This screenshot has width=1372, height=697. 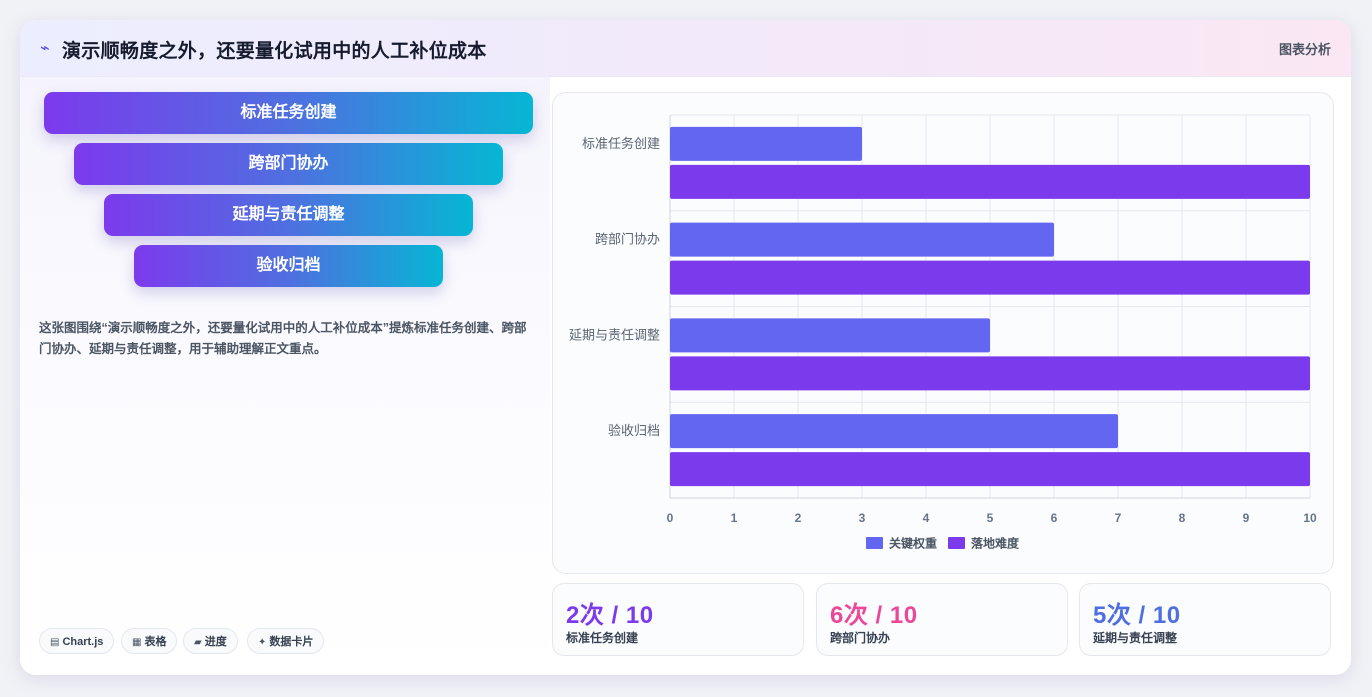 What do you see at coordinates (155, 642) in the screenshot?
I see `tag-label: 表格` at bounding box center [155, 642].